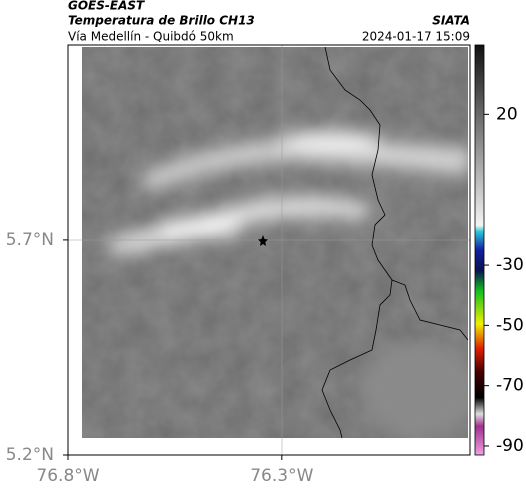 Image resolution: width=526 pixels, height=495 pixels. I want to click on colorbar, so click(479, 250).